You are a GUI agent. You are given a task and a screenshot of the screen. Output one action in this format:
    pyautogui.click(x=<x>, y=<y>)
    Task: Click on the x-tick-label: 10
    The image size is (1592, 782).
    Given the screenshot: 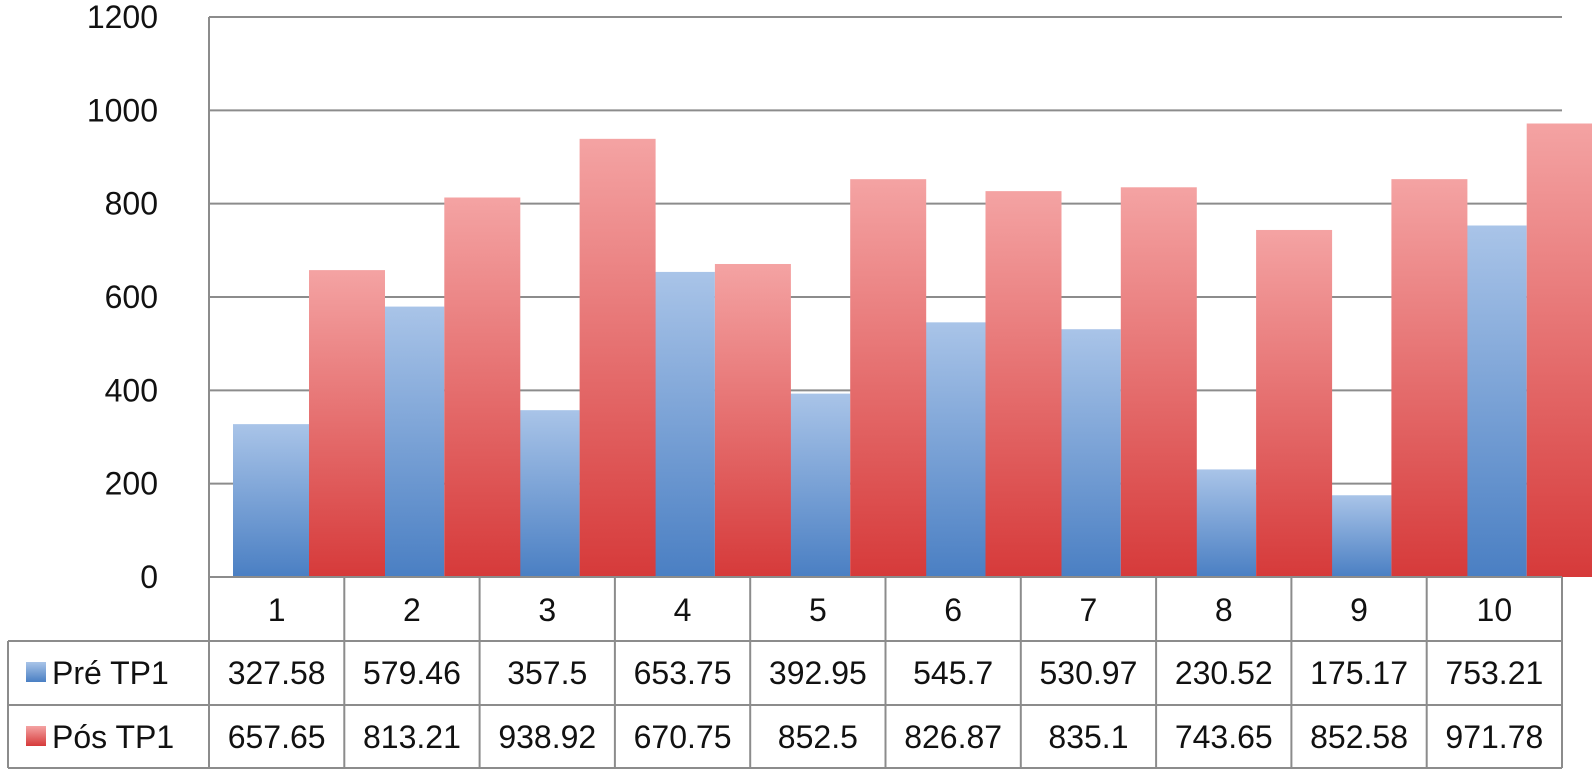 What is the action you would take?
    pyautogui.click(x=1495, y=610)
    